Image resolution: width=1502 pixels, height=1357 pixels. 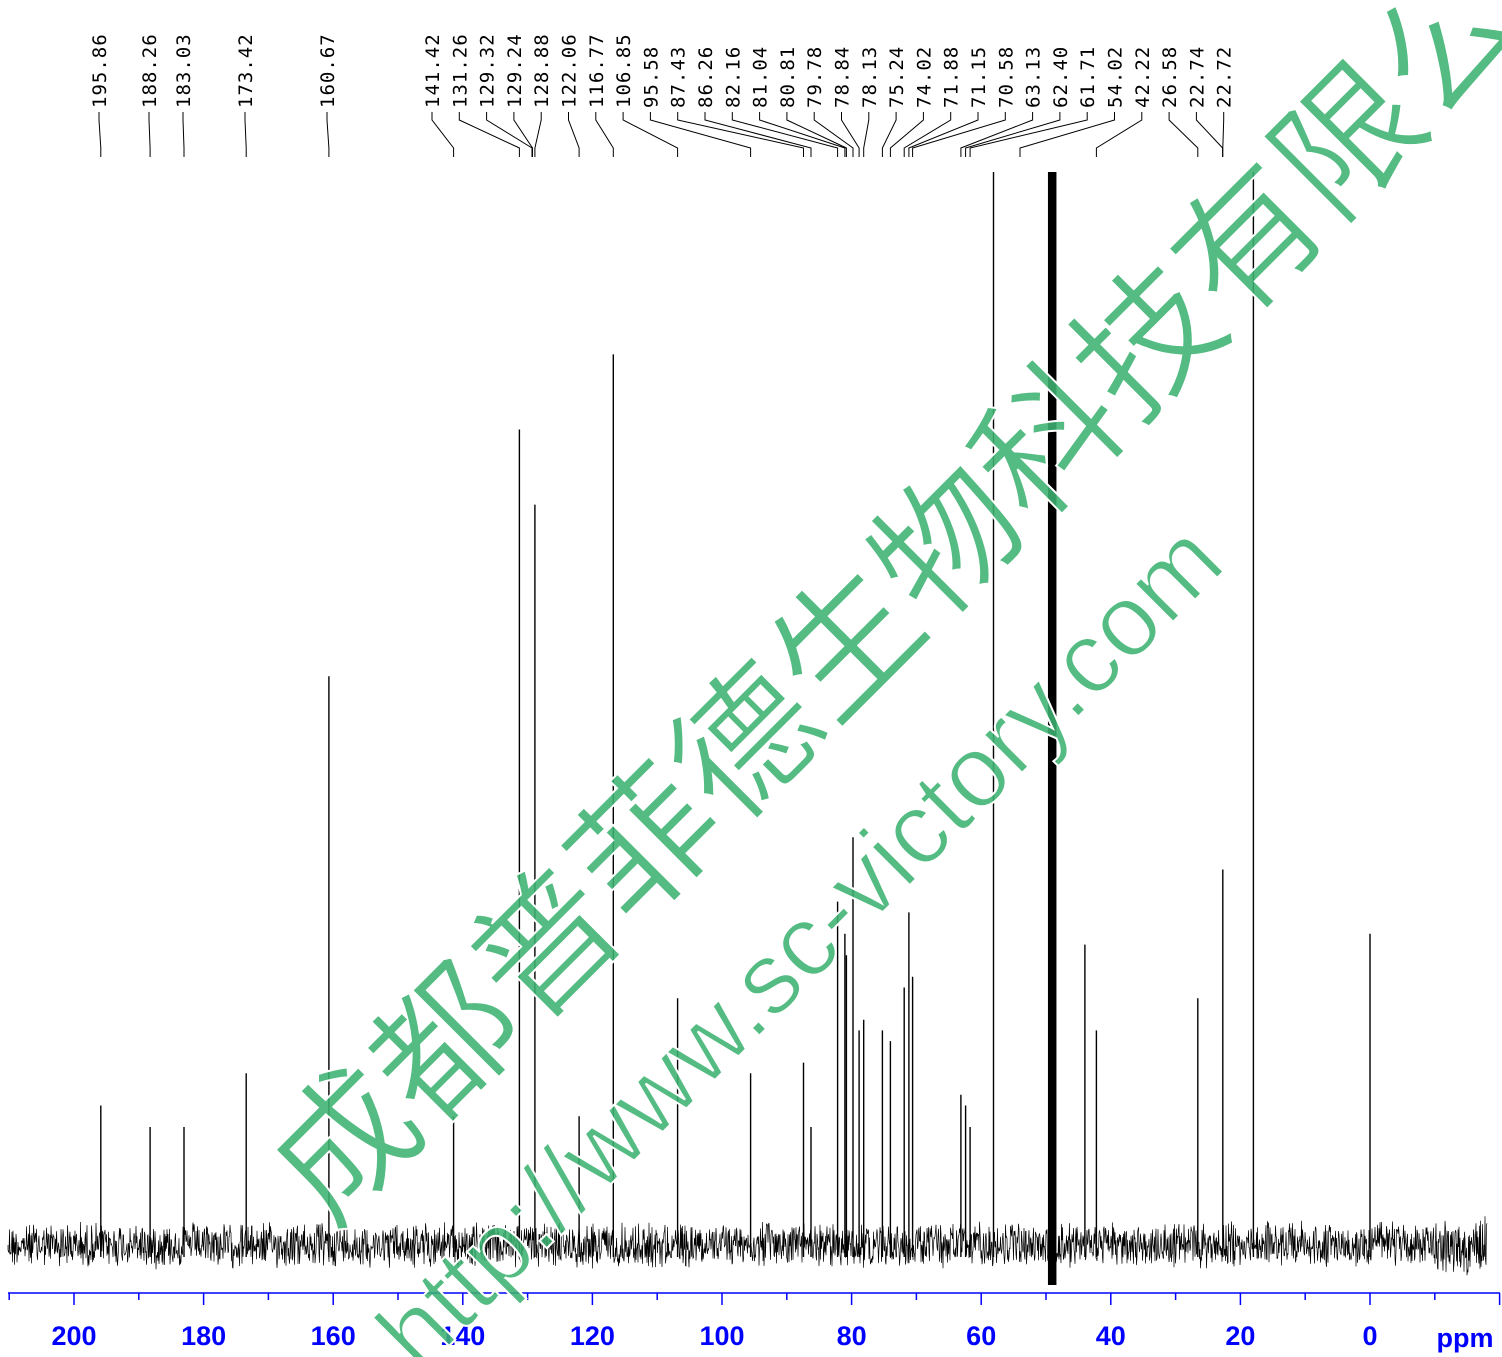 What do you see at coordinates (624, 70) in the screenshot?
I see `peak-label: 106.85` at bounding box center [624, 70].